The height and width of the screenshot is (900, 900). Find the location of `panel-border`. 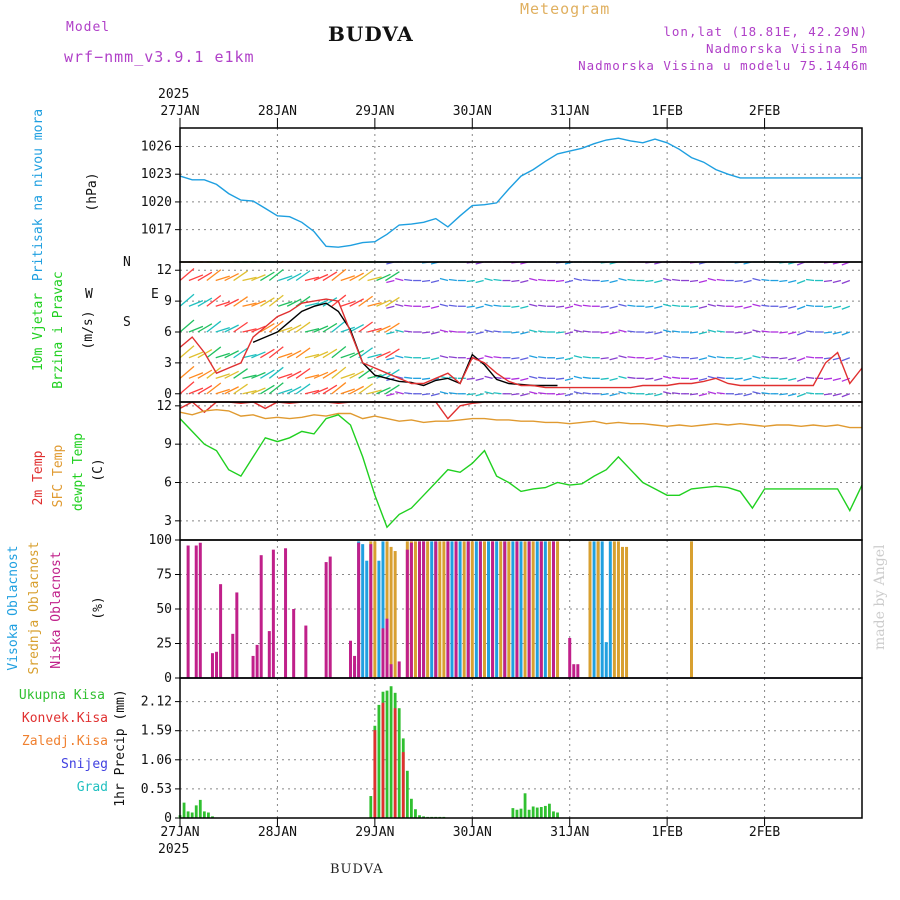

panel-border is located at coordinates (521, 471).